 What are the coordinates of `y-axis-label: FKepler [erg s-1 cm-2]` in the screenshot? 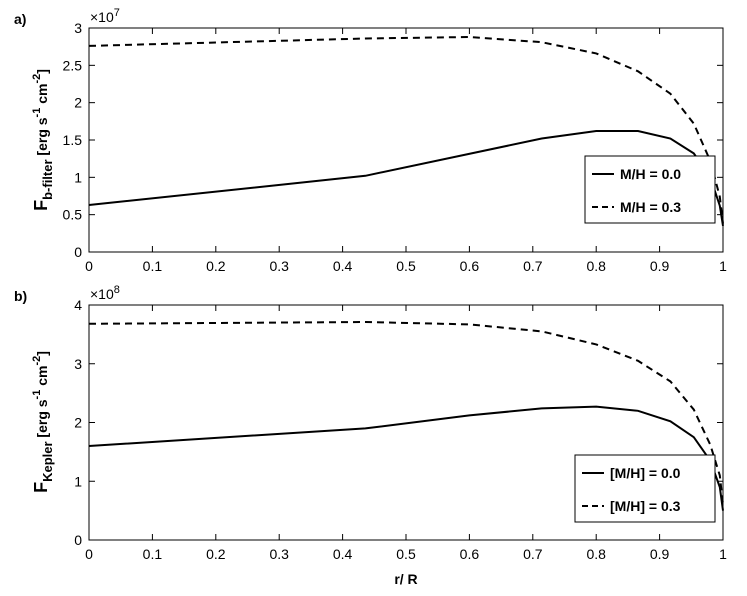 It's located at (43, 422).